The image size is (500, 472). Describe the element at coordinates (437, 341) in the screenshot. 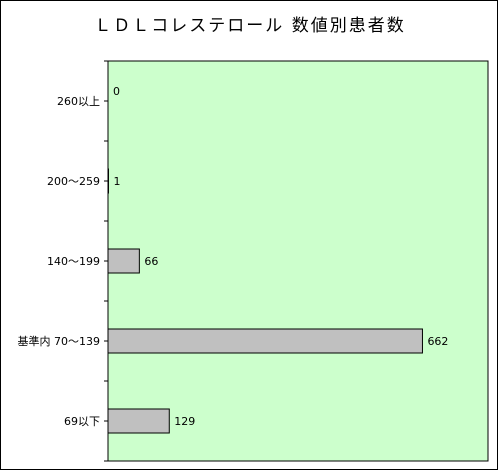

I see `data-label: 662` at that location.